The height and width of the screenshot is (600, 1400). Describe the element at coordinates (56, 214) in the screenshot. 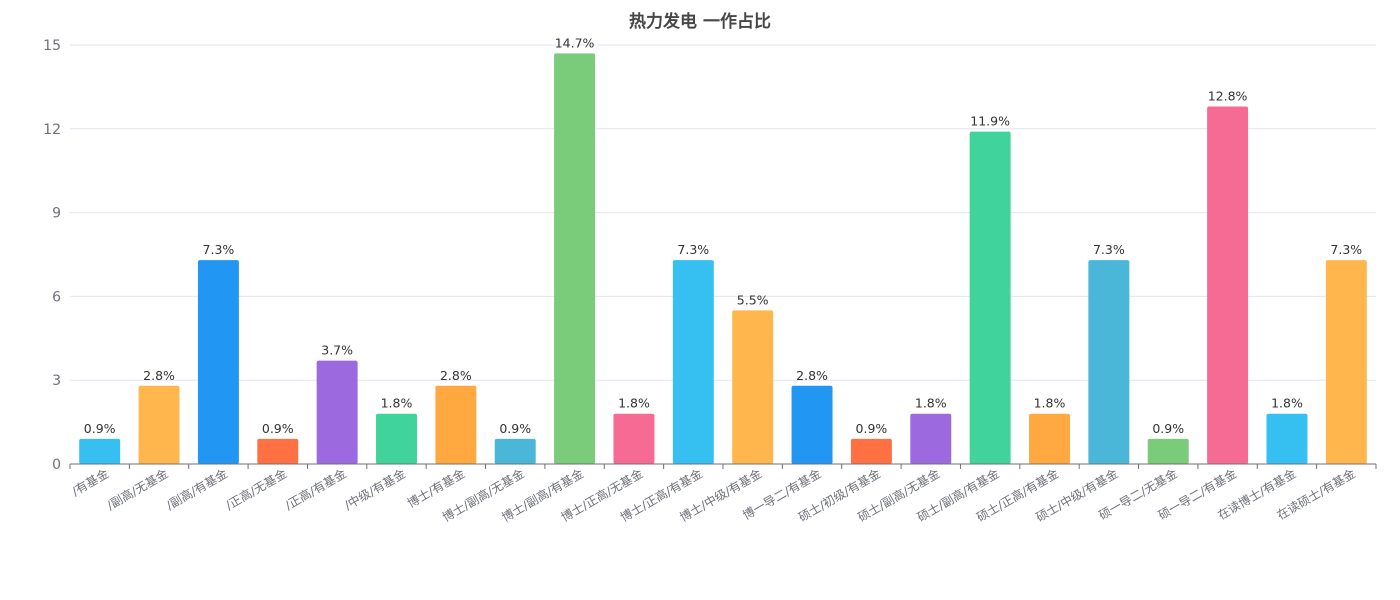

I see `y-tick-label: 9` at that location.